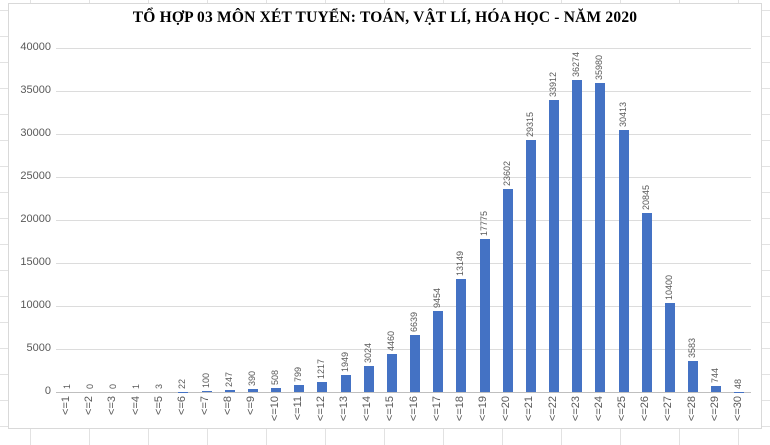  What do you see at coordinates (437, 297) in the screenshot?
I see `bar-value-label: 9454` at bounding box center [437, 297].